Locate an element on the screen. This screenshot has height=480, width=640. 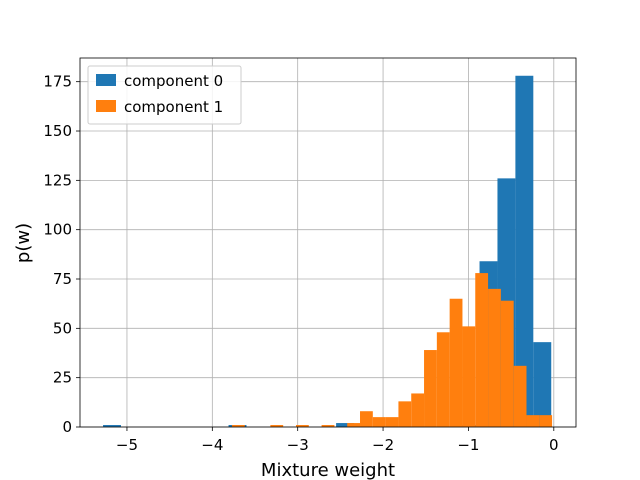
legend-box is located at coordinates (164, 95).